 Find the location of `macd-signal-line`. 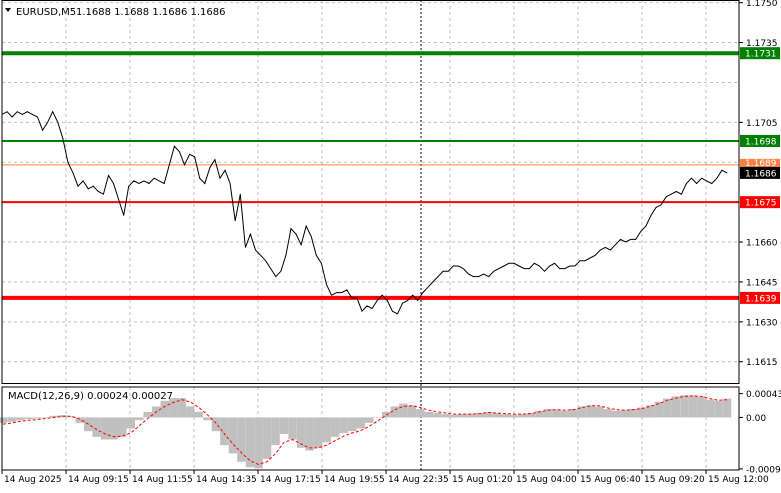

macd-signal-line is located at coordinates (365, 430).